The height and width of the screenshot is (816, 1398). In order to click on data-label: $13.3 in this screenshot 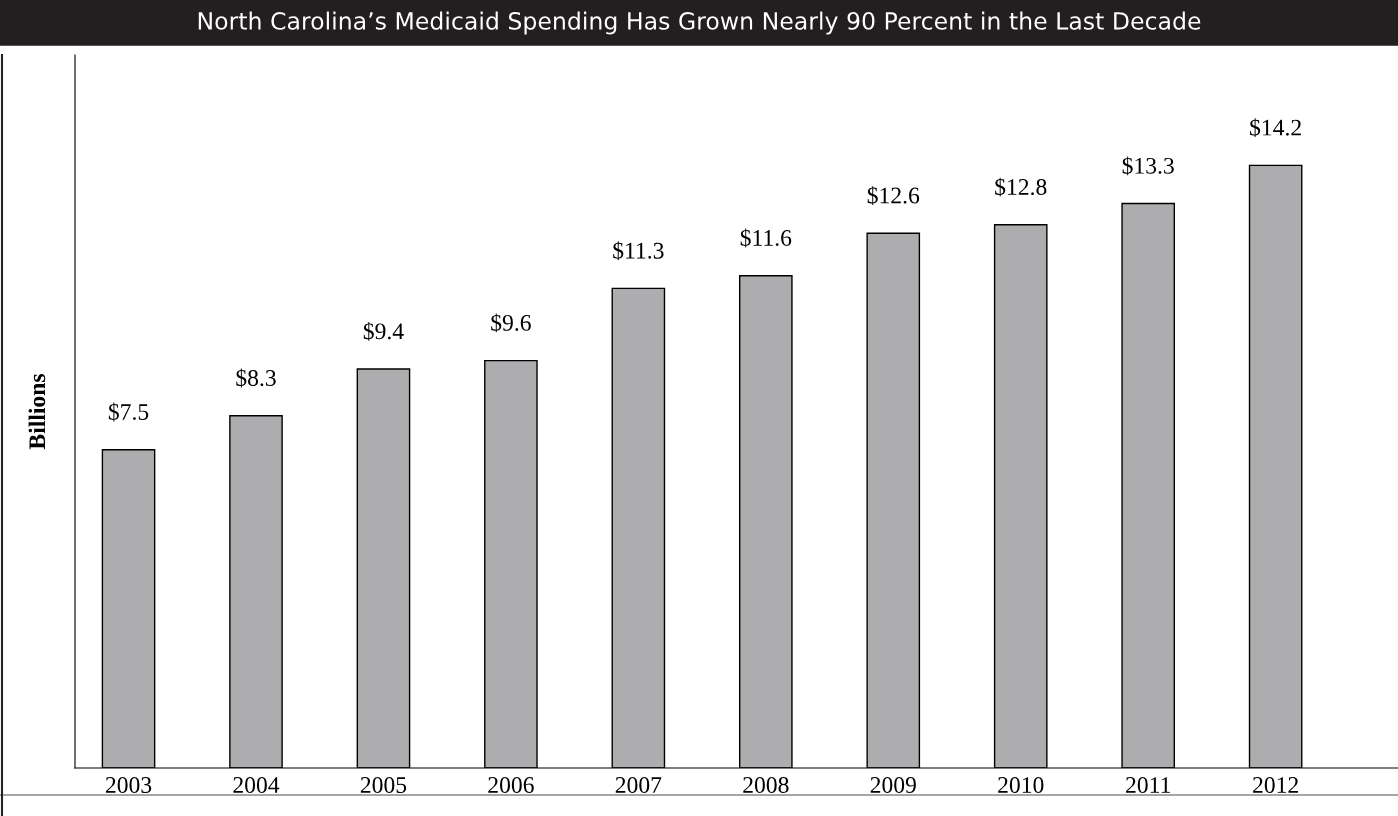, I will do `click(1148, 166)`.